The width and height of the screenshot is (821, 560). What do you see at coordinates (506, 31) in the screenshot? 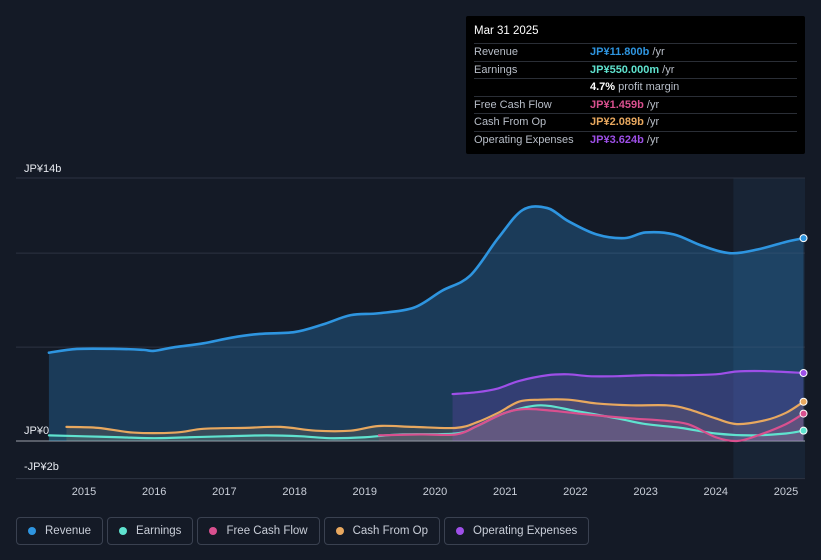
I see `tooltip-date: Mar 31 2025` at bounding box center [506, 31].